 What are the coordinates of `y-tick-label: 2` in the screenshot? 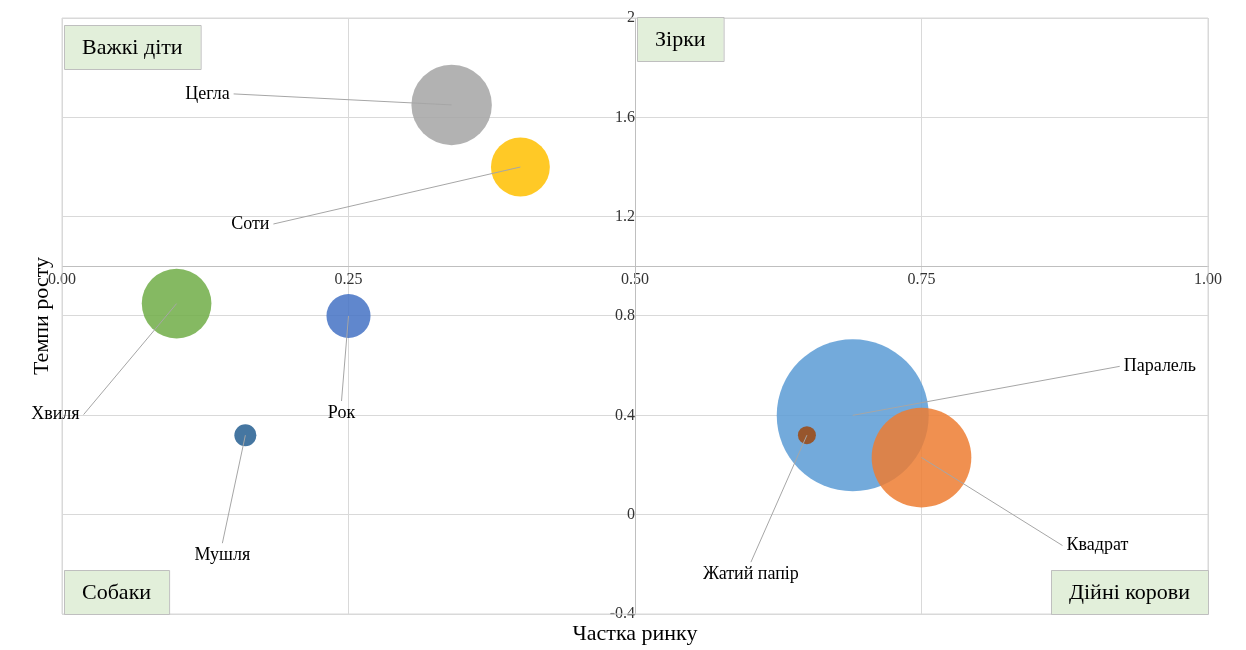 It's located at (631, 17).